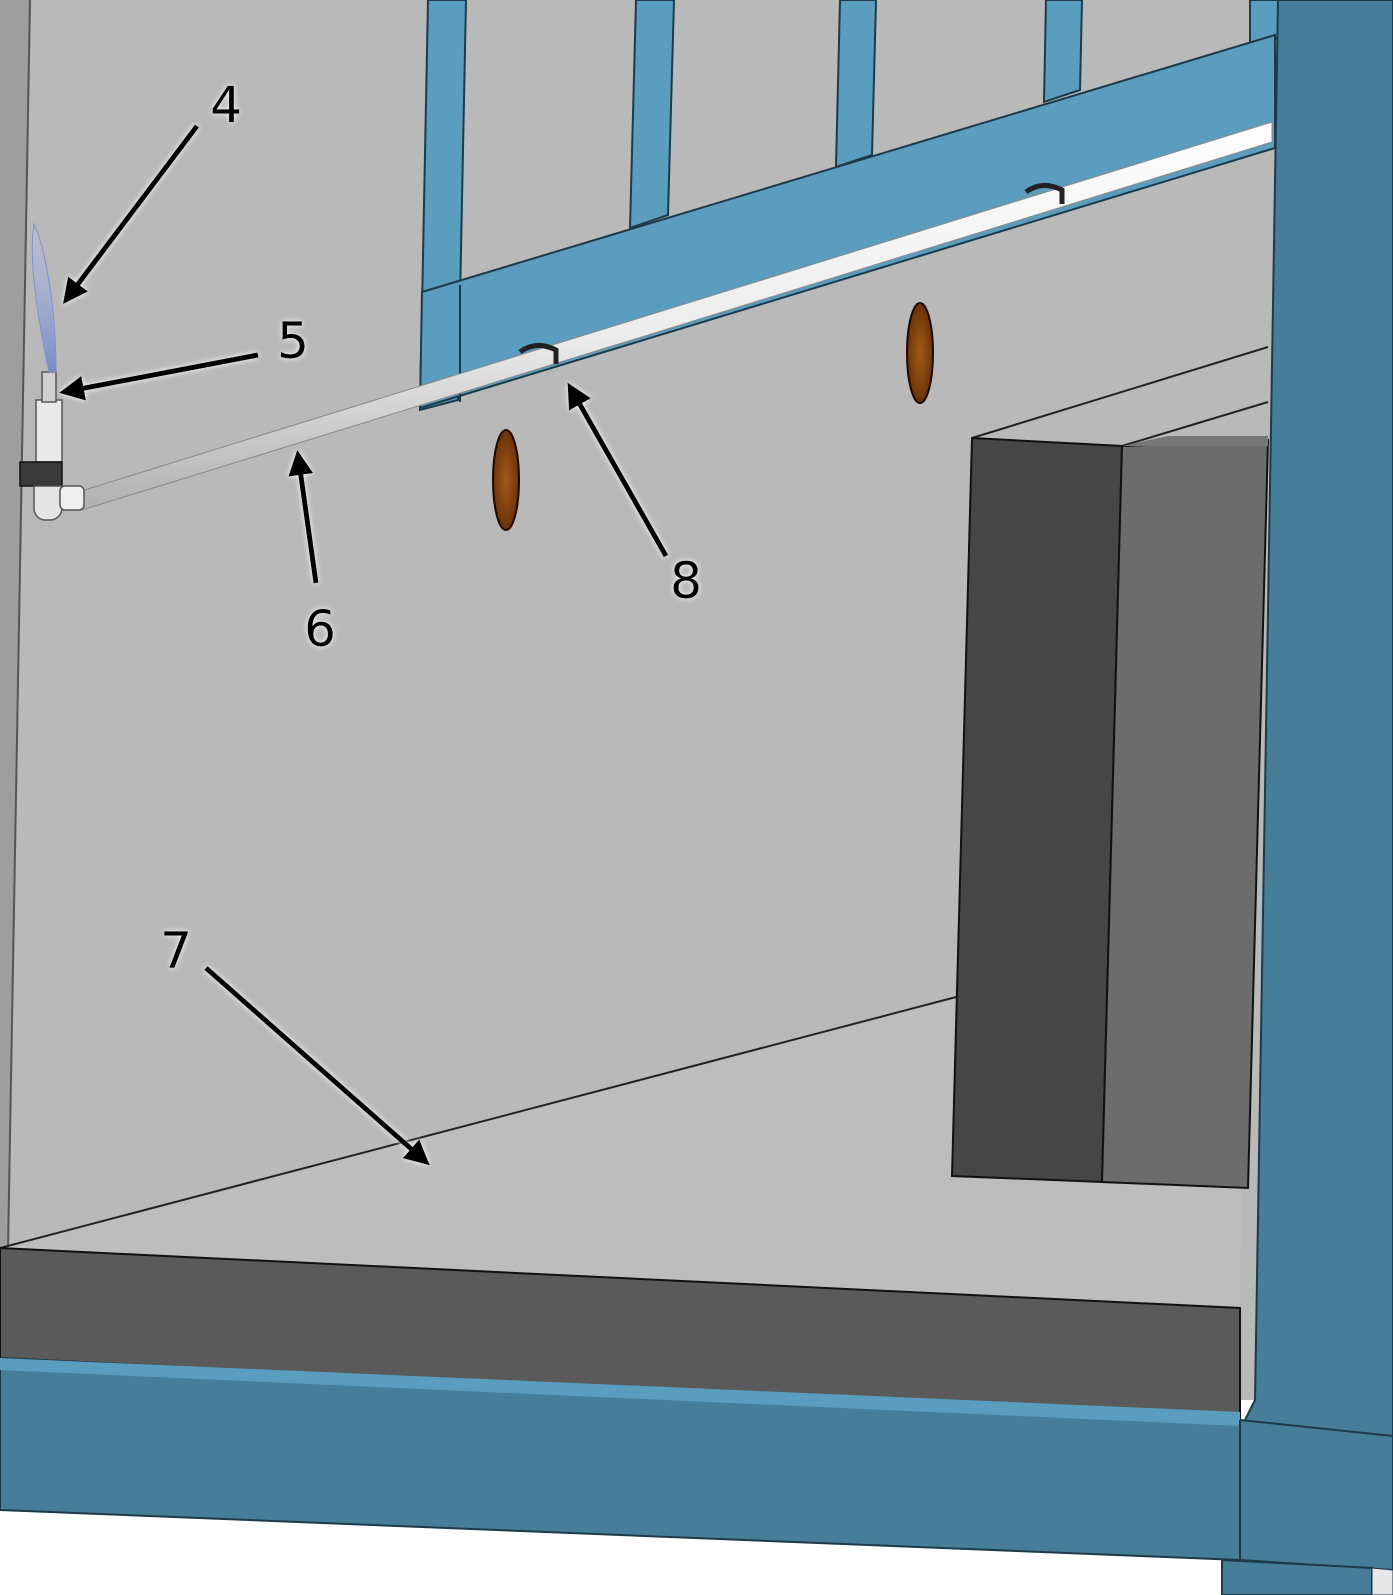  Describe the element at coordinates (506, 480) in the screenshot. I see `wall-hole-left` at that location.